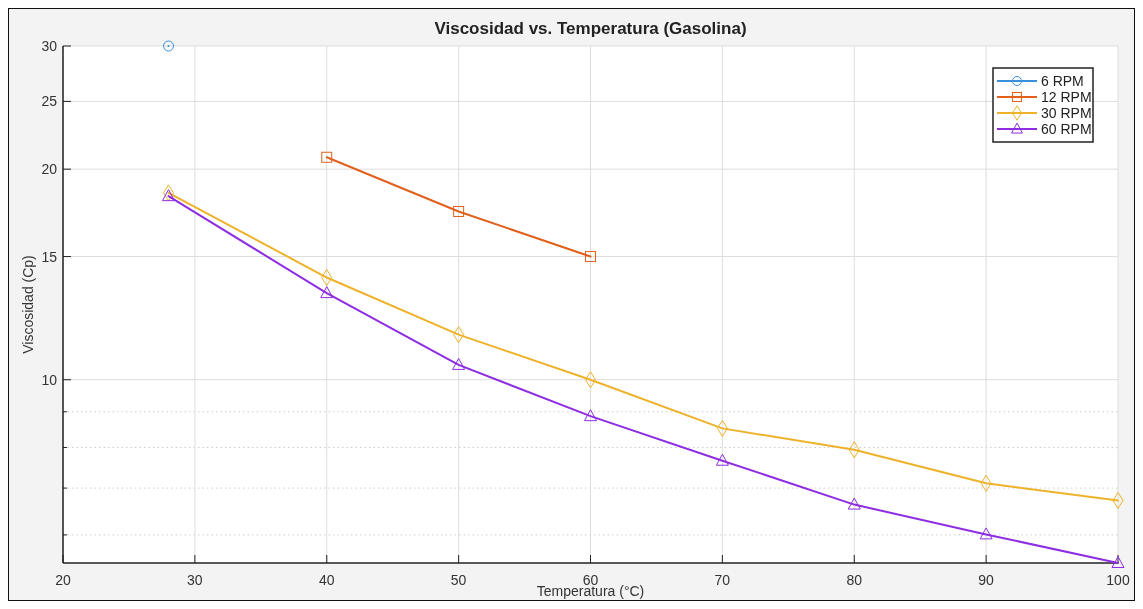 The image size is (1143, 609). I want to click on y-tick-label: 10, so click(49, 379).